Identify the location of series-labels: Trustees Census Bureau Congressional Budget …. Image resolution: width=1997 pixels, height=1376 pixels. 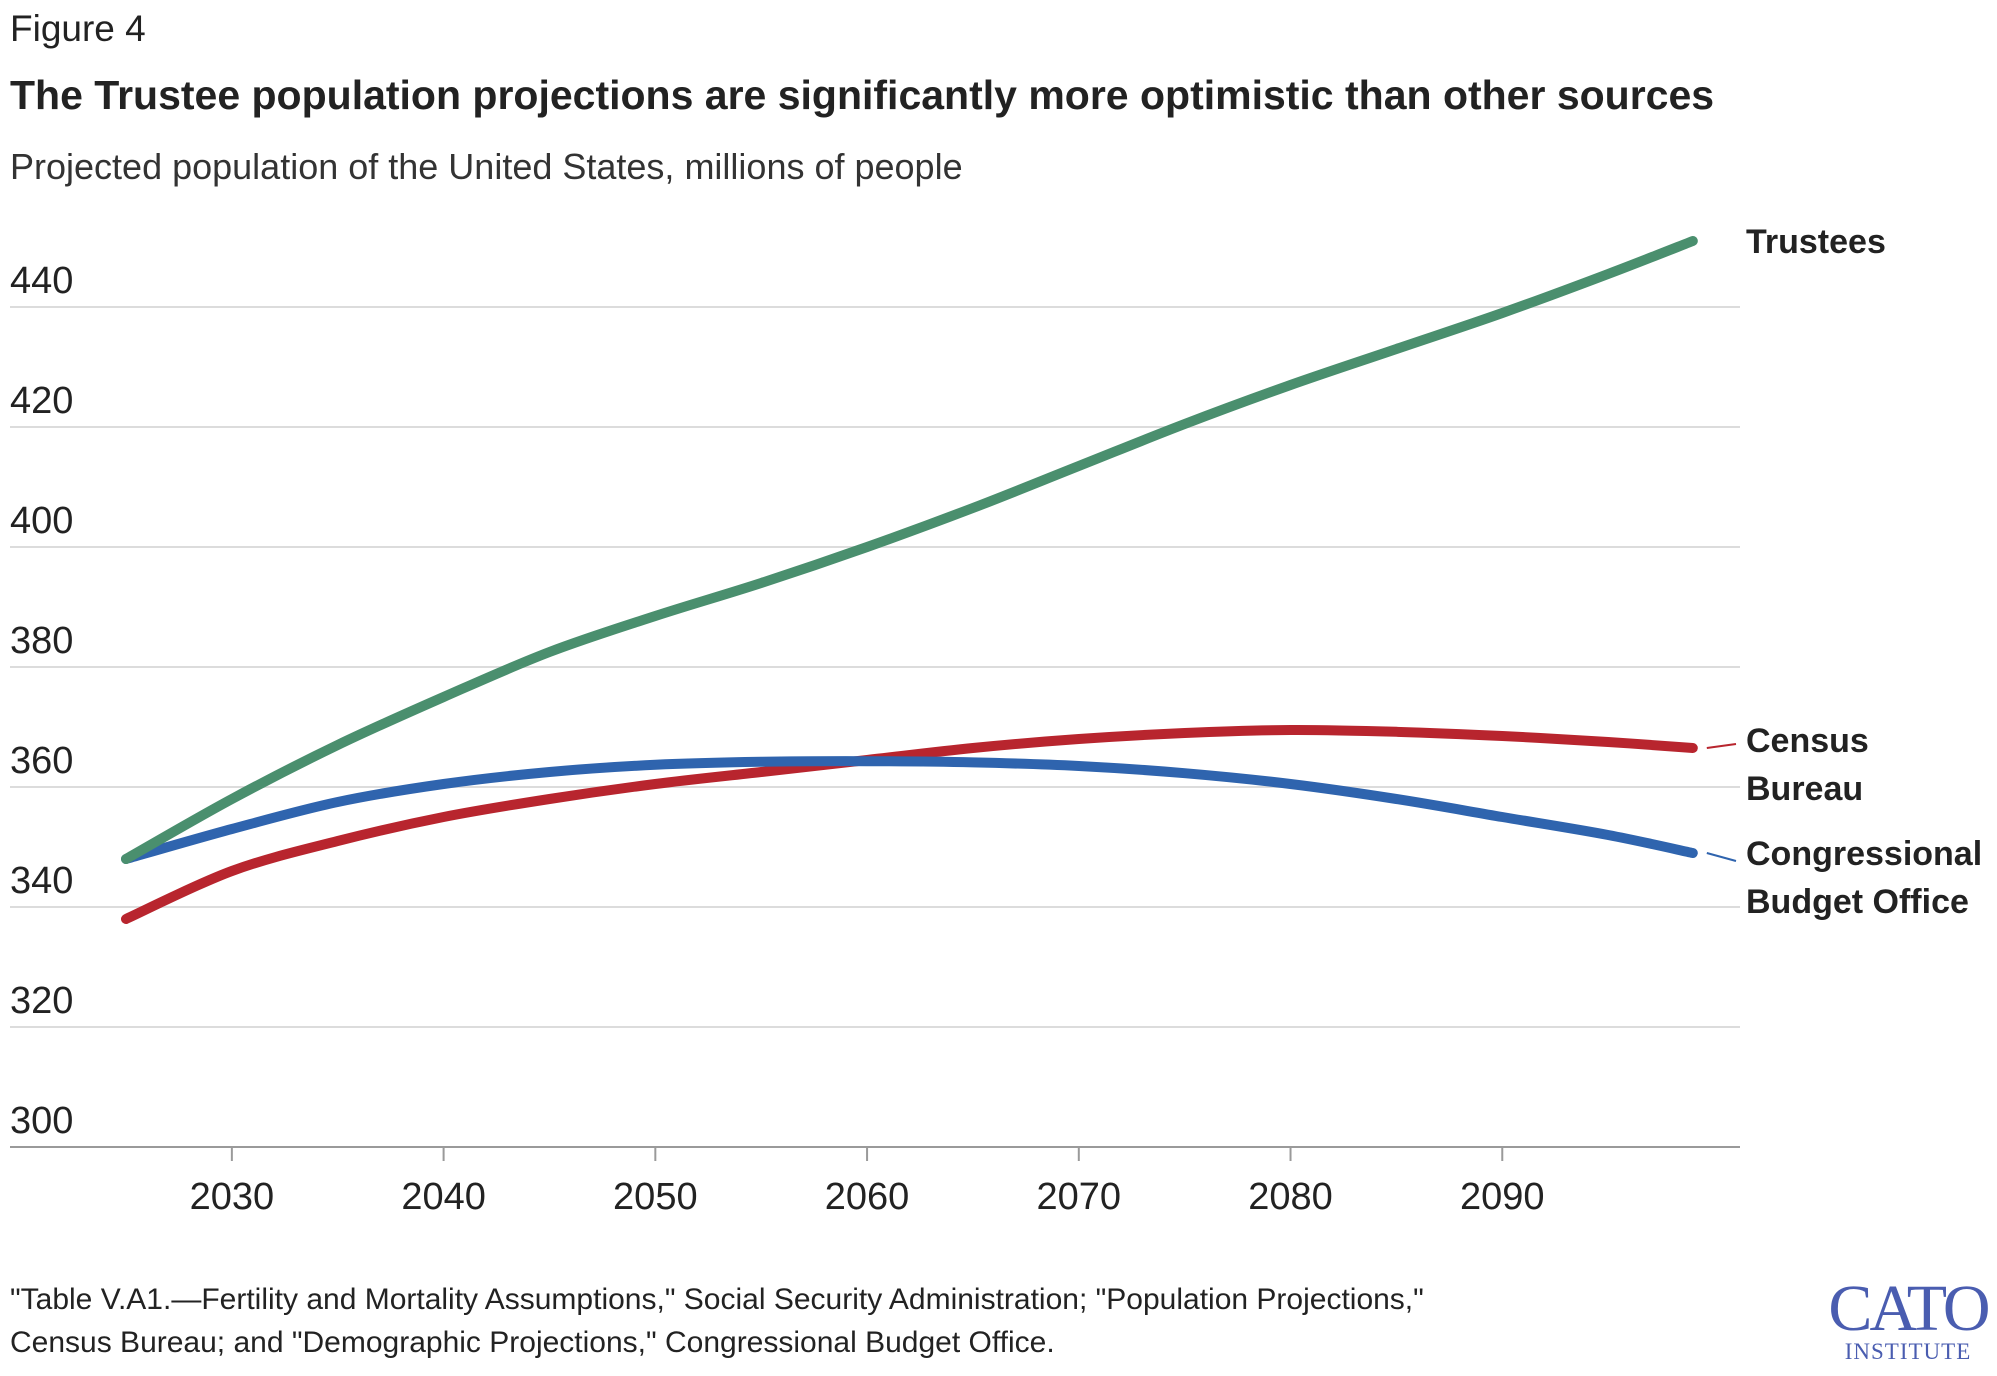
(1844, 572).